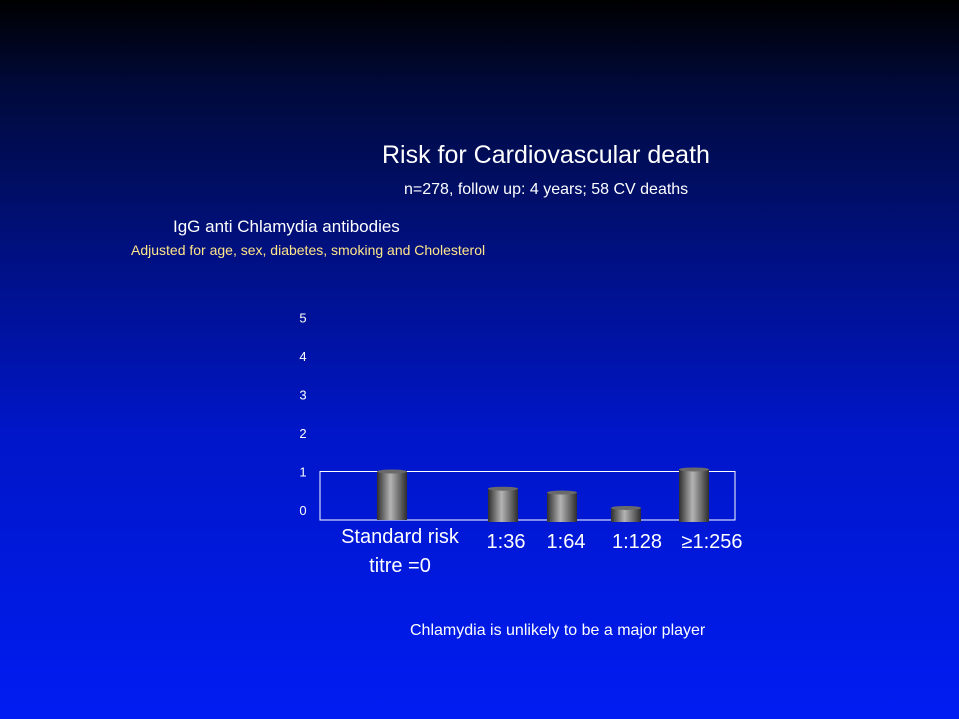  I want to click on chart-title: Risk for Cardiovascular death, so click(546, 155).